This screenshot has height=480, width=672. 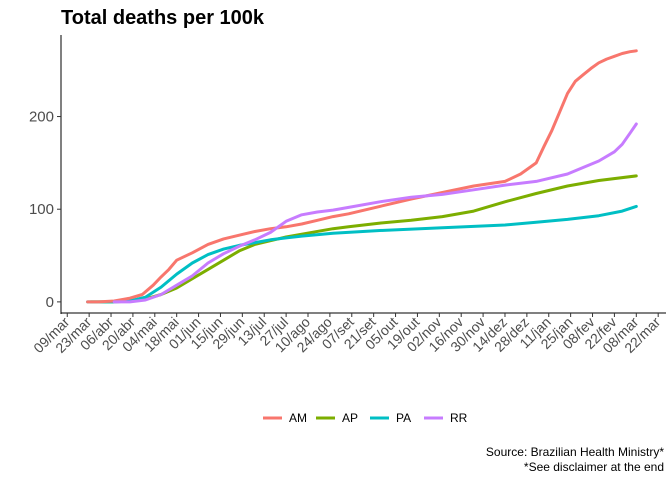 What do you see at coordinates (350, 418) in the screenshot?
I see `legend-label-ap: AP` at bounding box center [350, 418].